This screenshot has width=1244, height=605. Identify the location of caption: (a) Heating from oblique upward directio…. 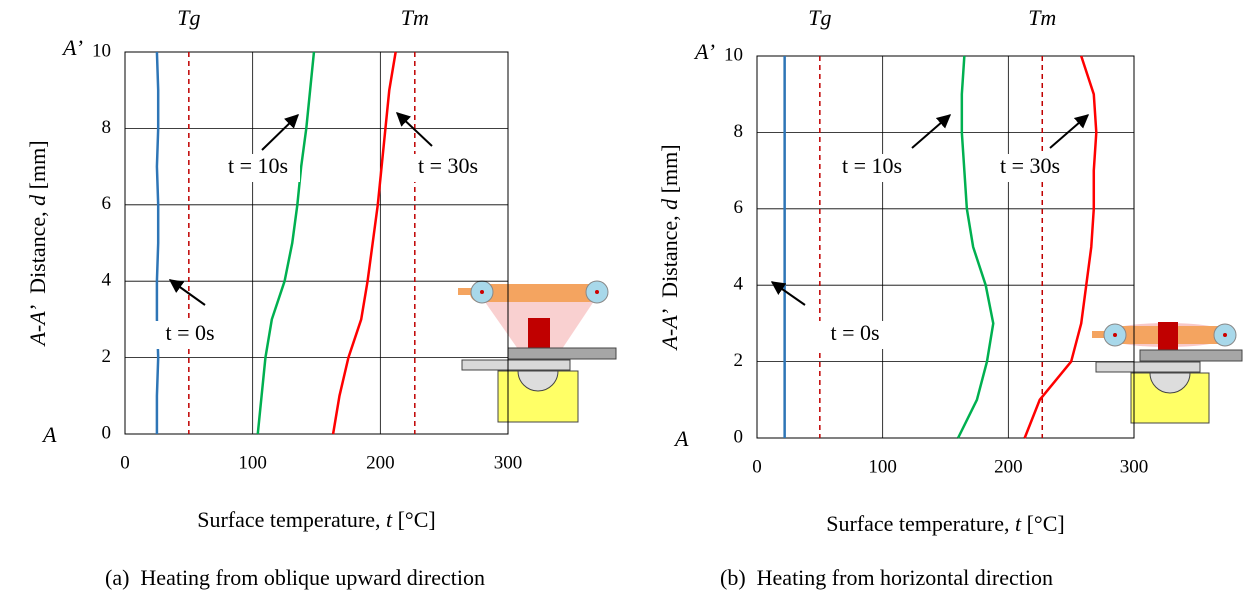
(295, 577).